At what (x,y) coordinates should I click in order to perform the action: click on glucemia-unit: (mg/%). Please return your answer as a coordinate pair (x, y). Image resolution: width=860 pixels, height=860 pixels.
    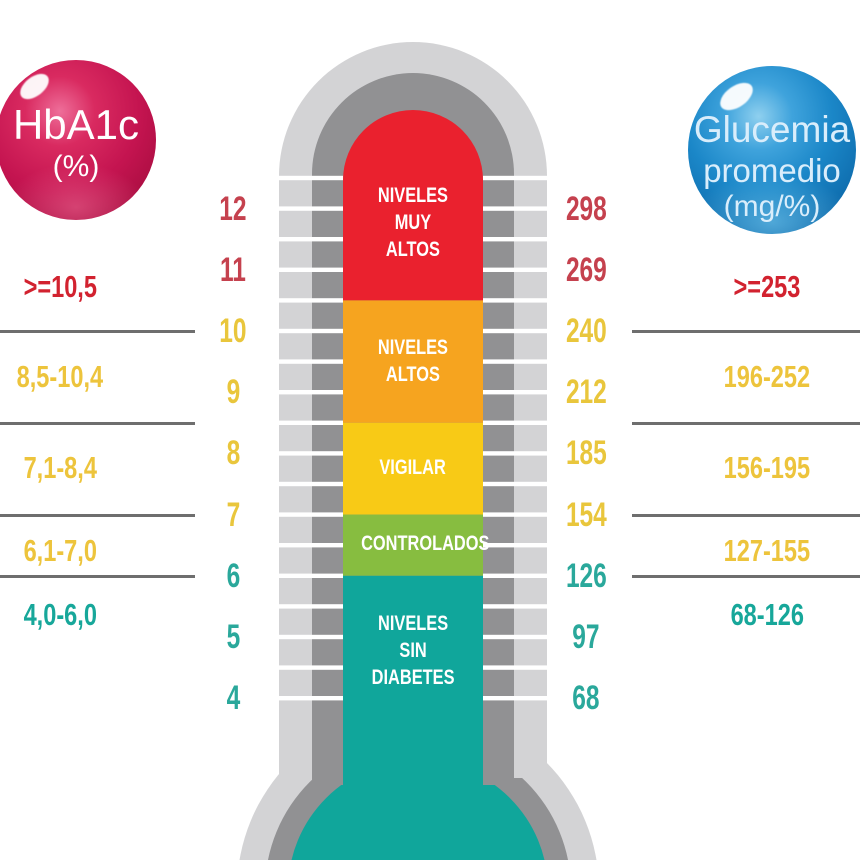
    Looking at the image, I should click on (772, 206).